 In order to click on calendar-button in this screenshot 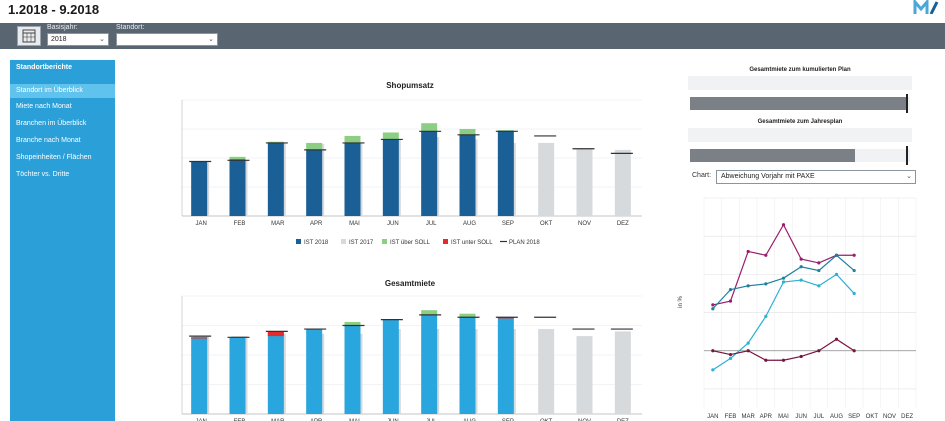, I will do `click(29, 36)`.